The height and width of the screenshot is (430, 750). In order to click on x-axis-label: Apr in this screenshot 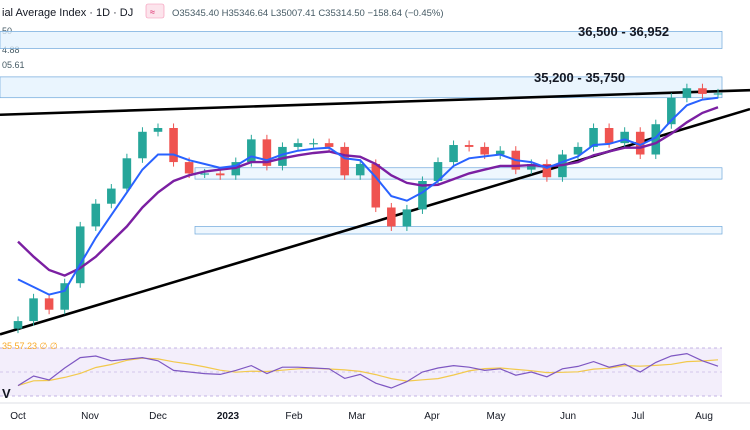, I will do `click(432, 416)`.